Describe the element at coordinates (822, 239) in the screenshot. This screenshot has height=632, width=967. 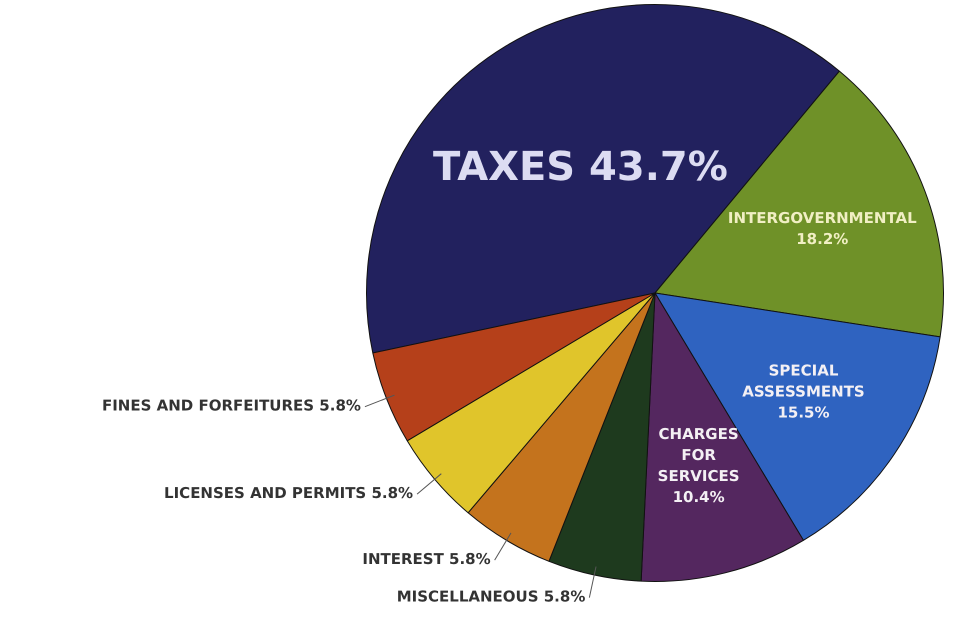
I see `data-label: 18.2%` at that location.